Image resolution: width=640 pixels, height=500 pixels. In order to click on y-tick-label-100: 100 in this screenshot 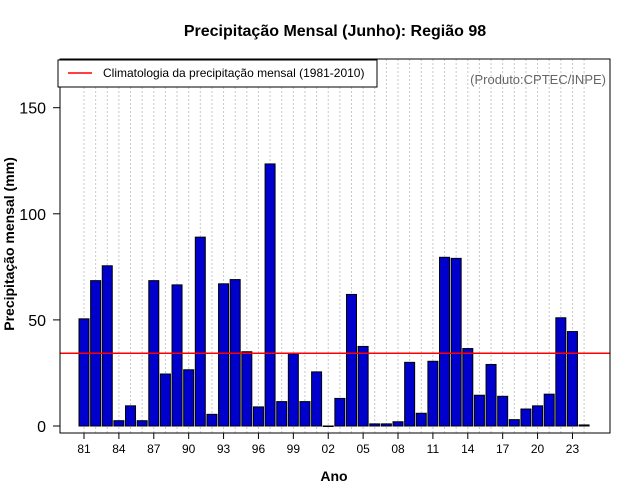, I will do `click(32, 215)`.